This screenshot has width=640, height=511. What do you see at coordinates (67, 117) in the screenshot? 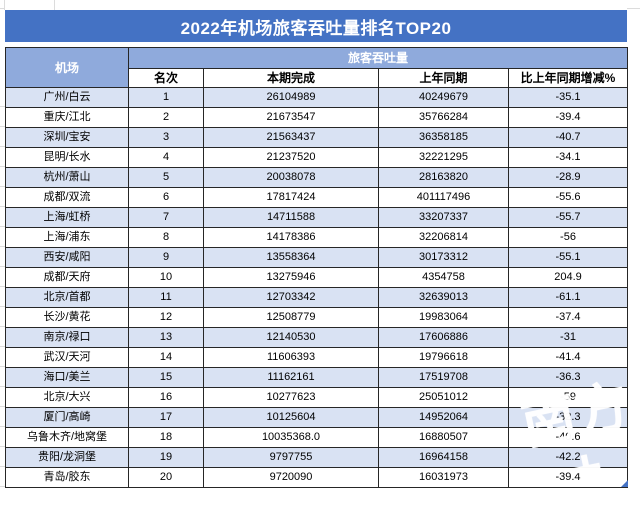
I see `cell-airport: 重庆/江北` at bounding box center [67, 117].